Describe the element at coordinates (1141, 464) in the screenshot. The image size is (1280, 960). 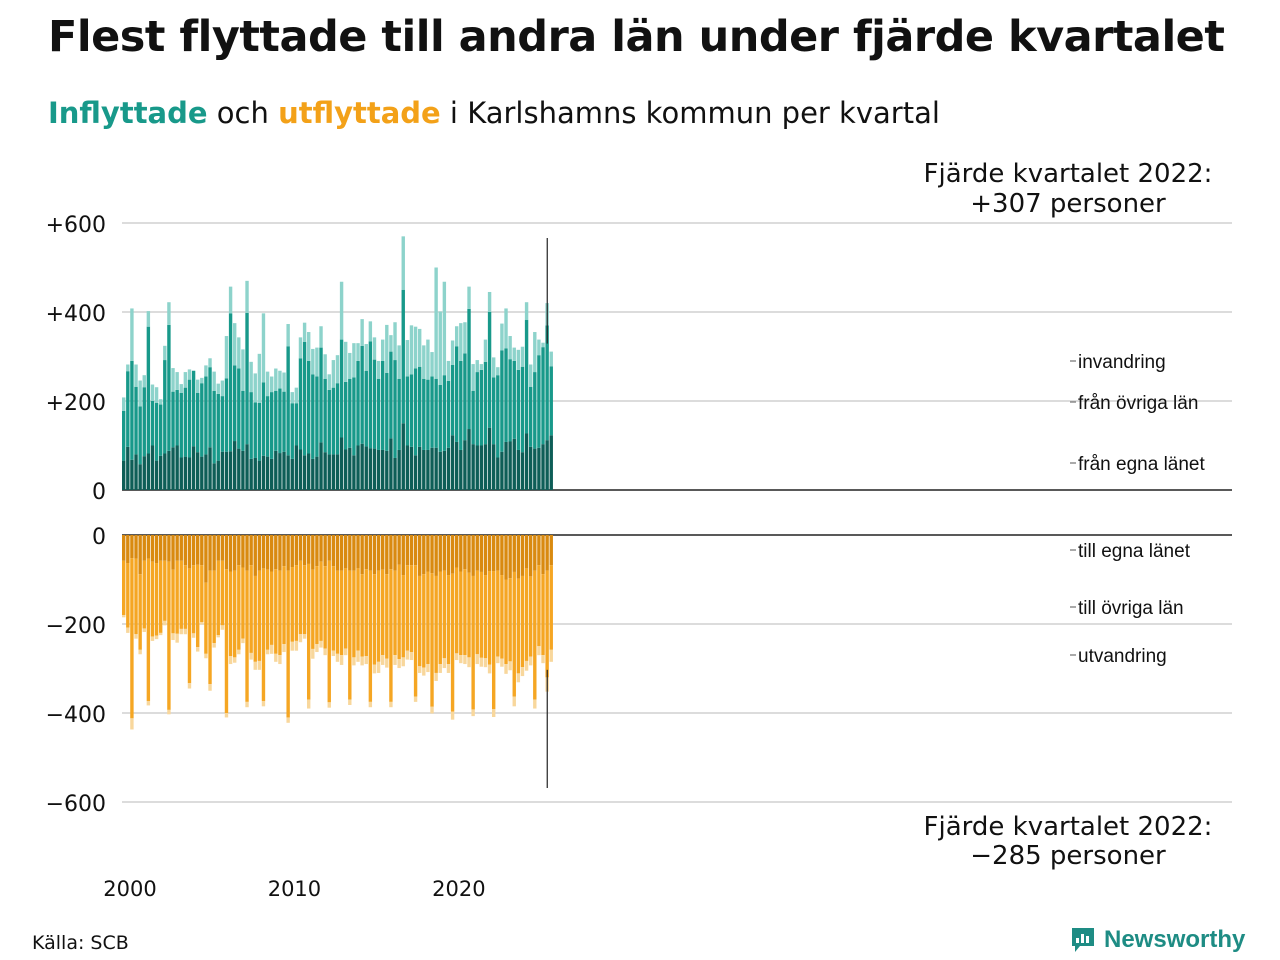
I see `upper-legend-label: från egna länet` at that location.